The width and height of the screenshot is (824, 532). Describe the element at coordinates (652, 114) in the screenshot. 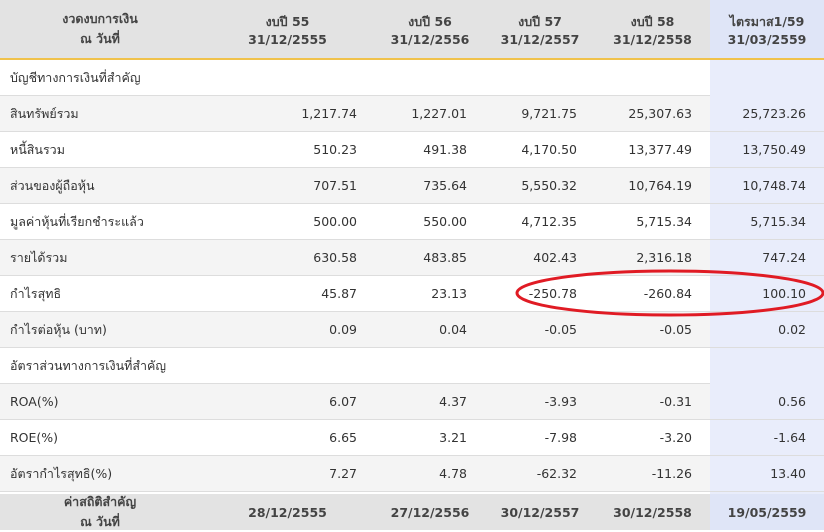

I see `table-cell: 25,307.63` at that location.